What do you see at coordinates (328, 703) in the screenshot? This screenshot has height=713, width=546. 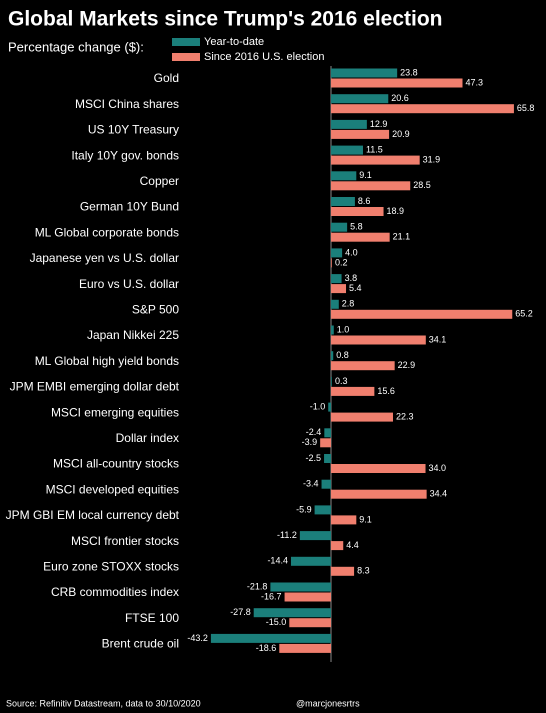 I see `credit: @marcjonesrtrs` at bounding box center [328, 703].